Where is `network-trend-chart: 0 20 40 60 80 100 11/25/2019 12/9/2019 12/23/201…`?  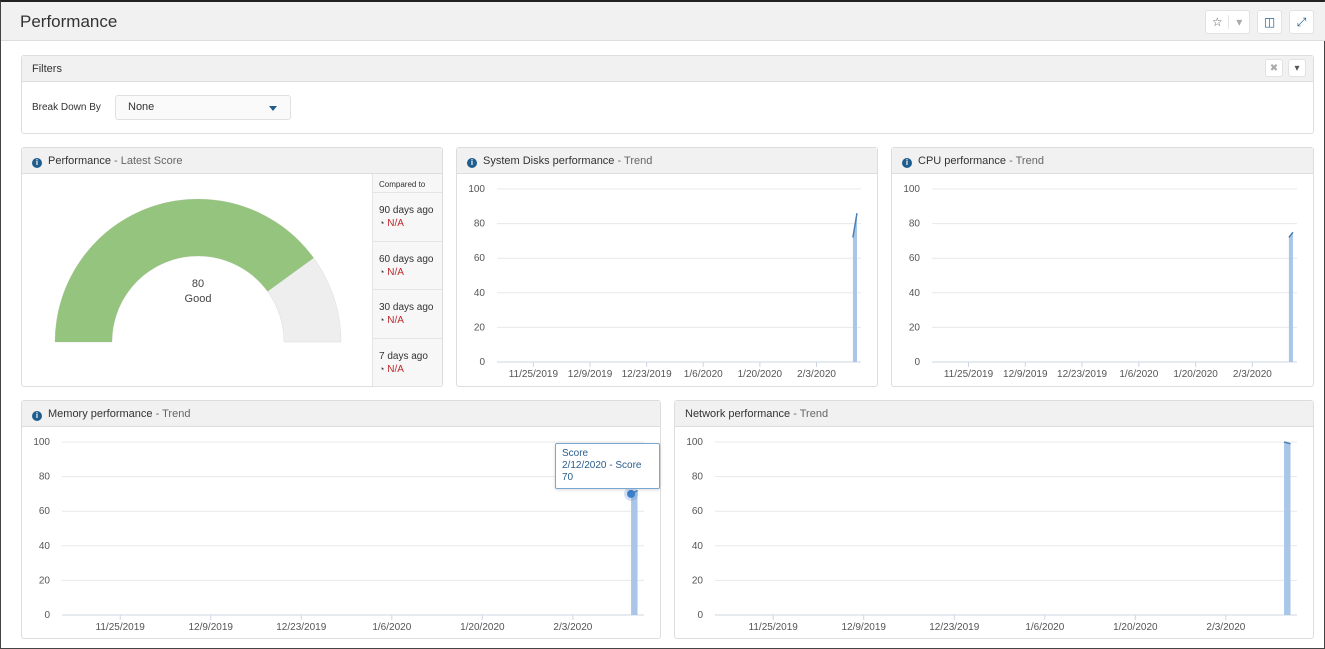 network-trend-chart: 0 20 40 60 80 100 11/25/2019 12/9/2019 12/23/201… is located at coordinates (991, 535).